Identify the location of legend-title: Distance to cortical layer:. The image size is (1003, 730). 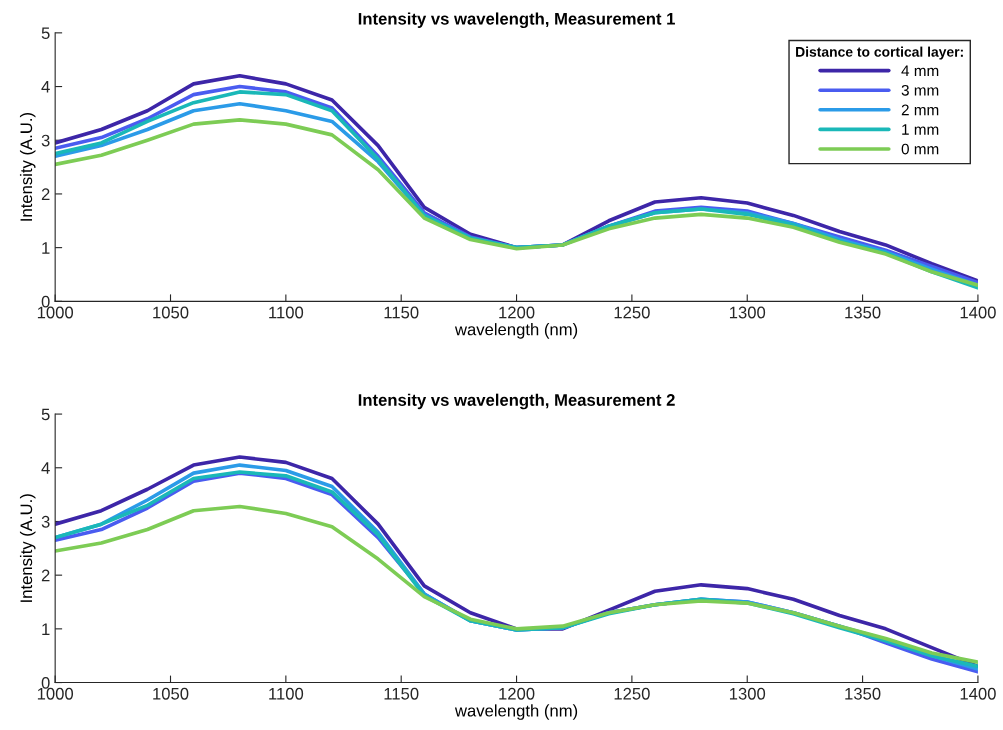
(879, 53).